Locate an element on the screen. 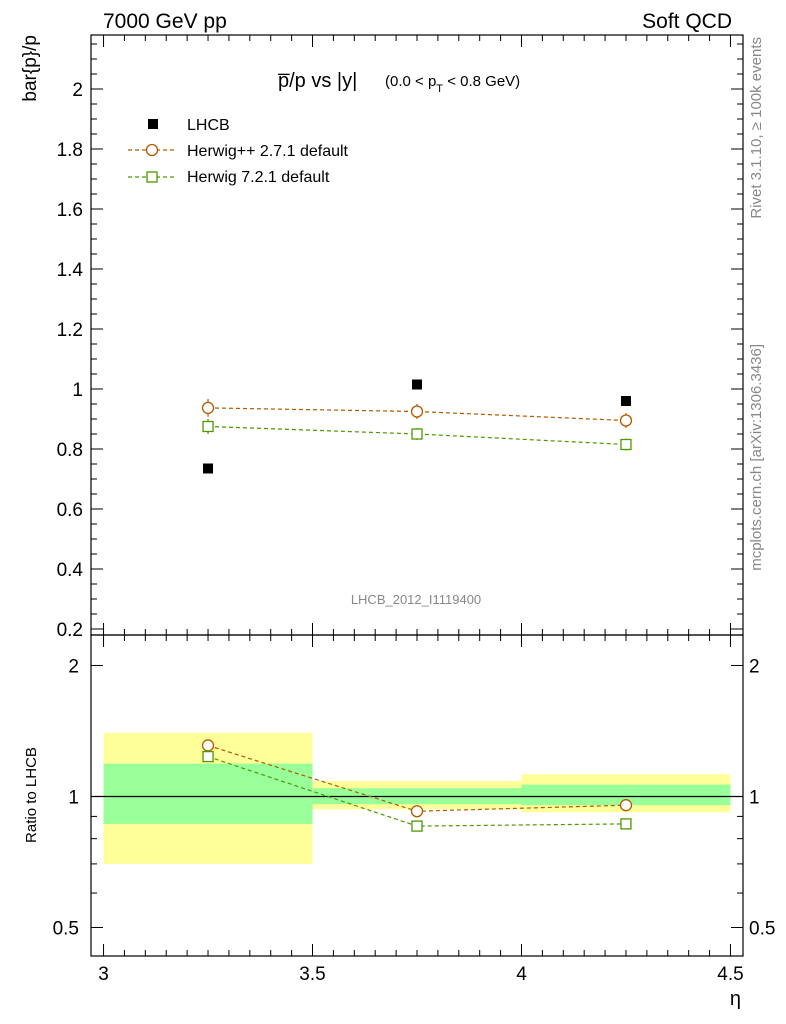  x-tick-label: 4.5 is located at coordinates (730, 974).